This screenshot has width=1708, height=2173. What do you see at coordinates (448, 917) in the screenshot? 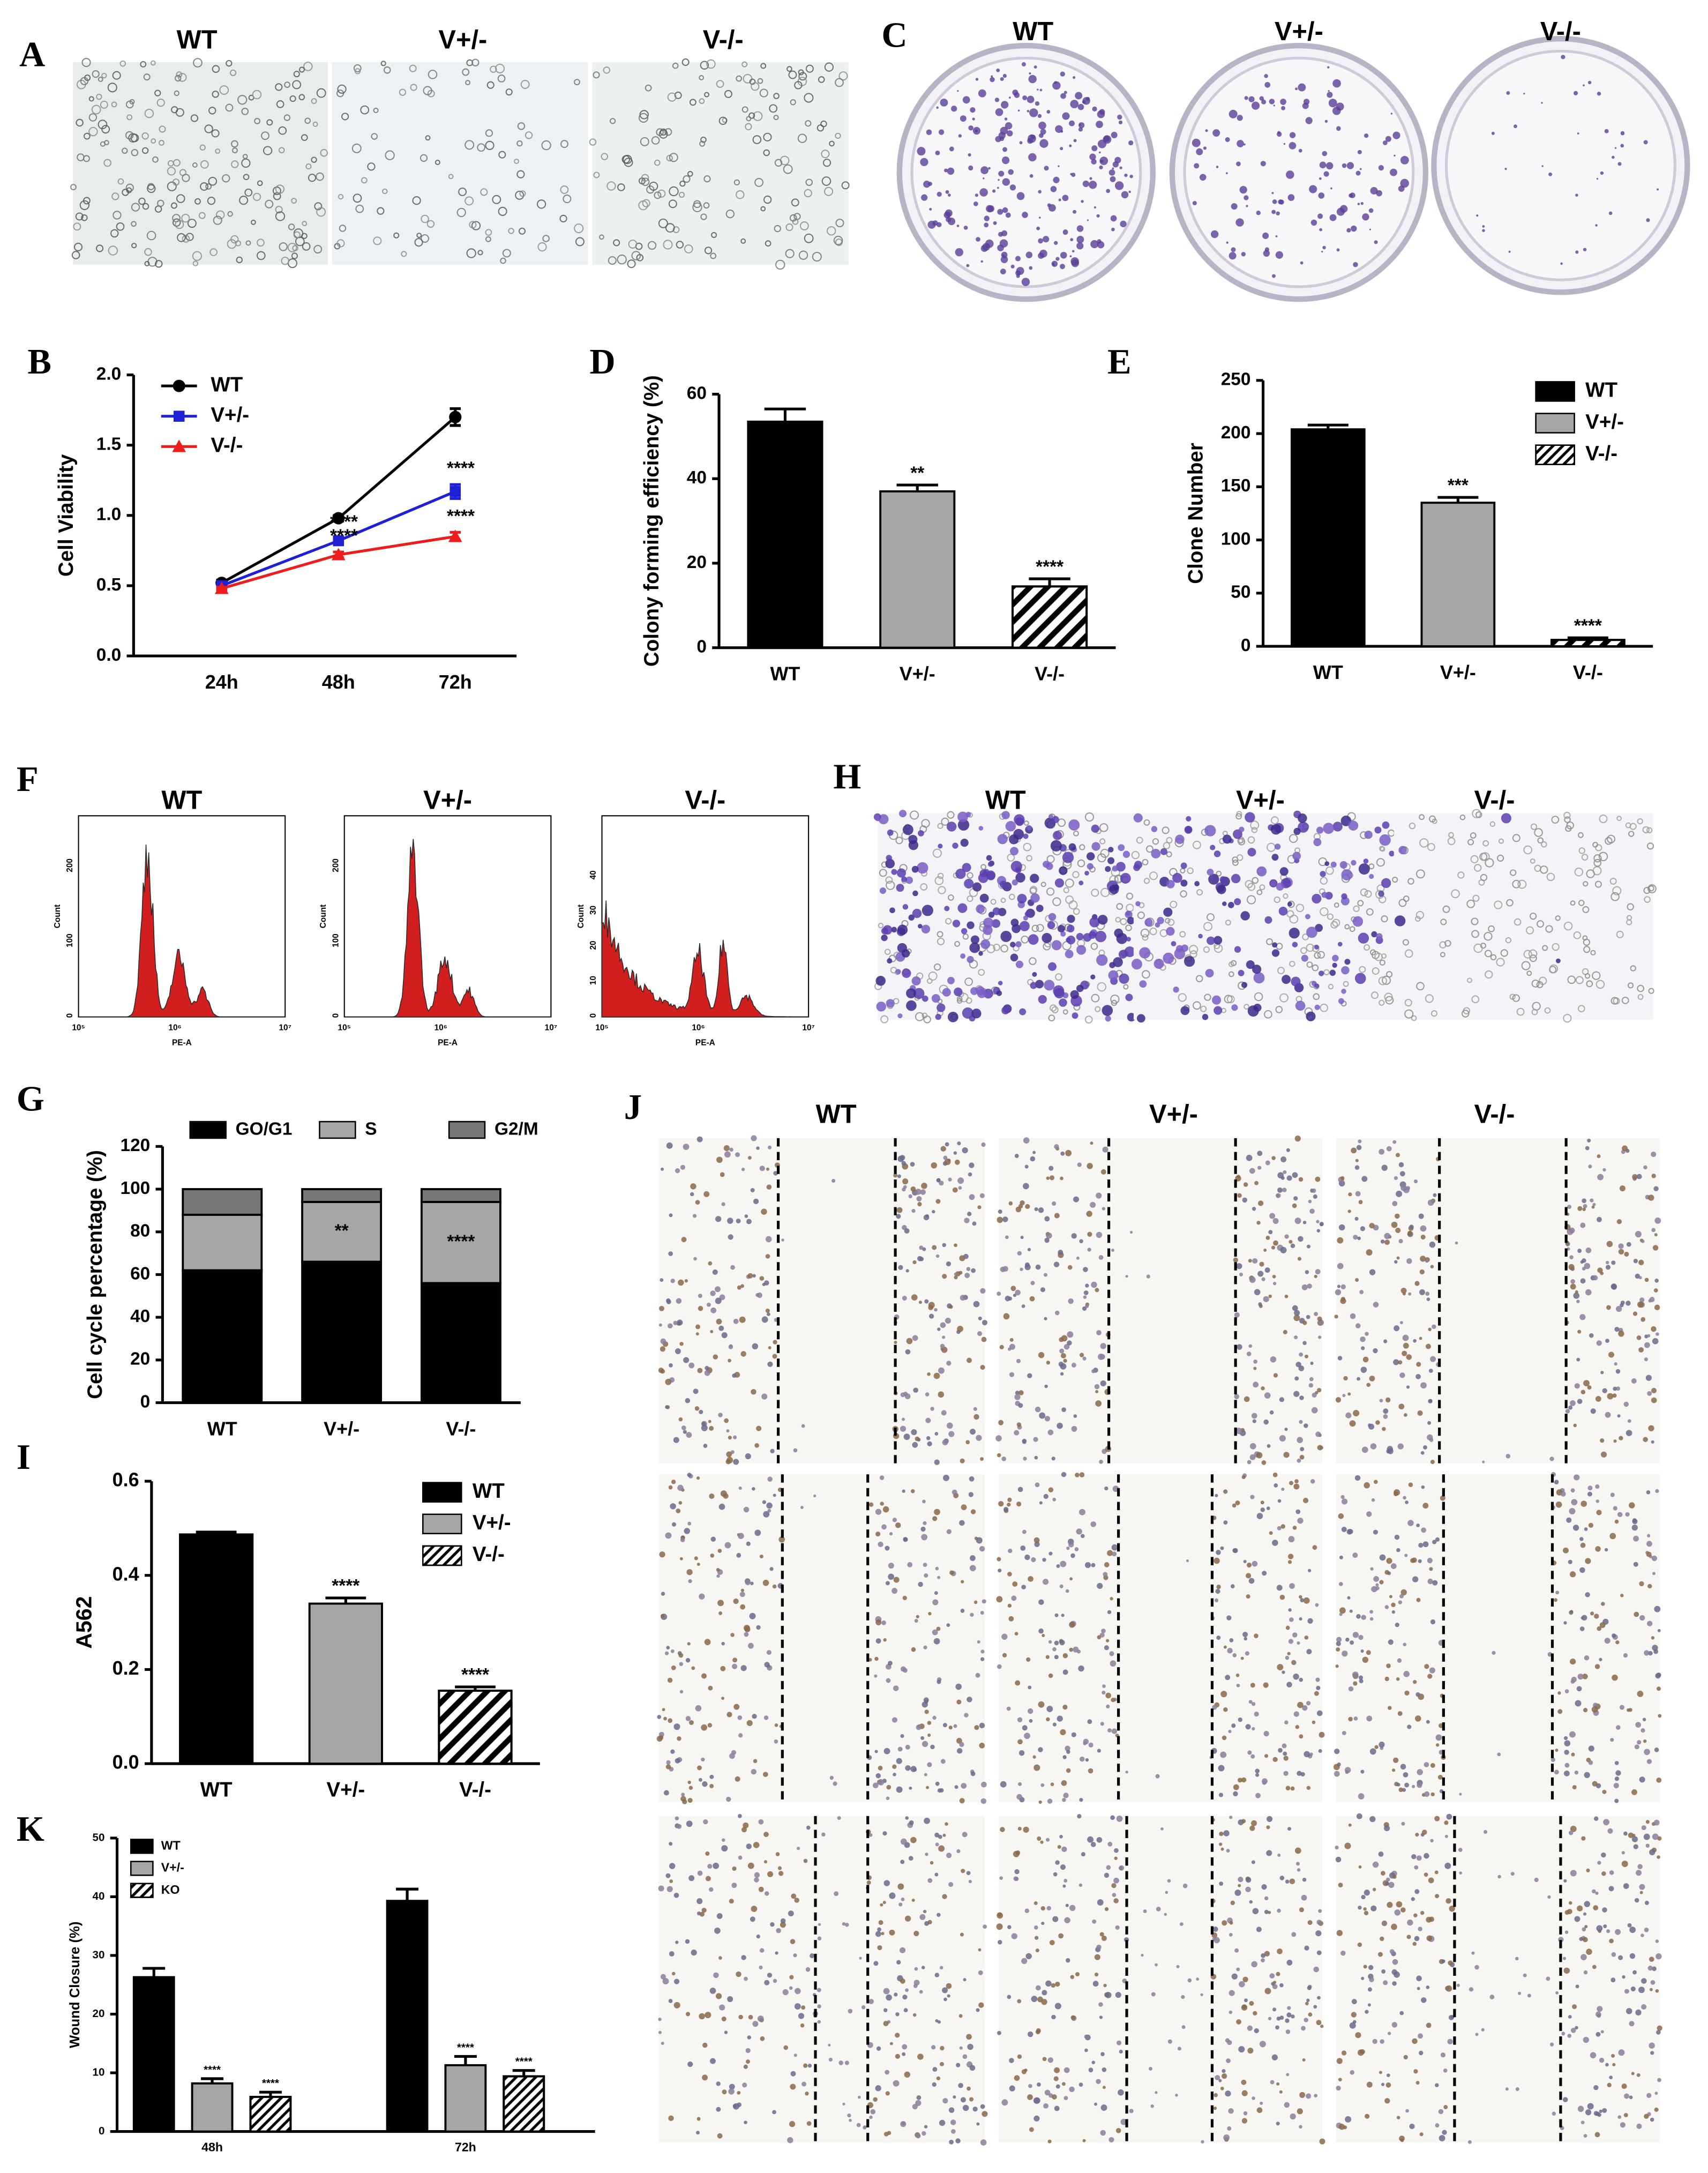
I see `flow-frame` at bounding box center [448, 917].